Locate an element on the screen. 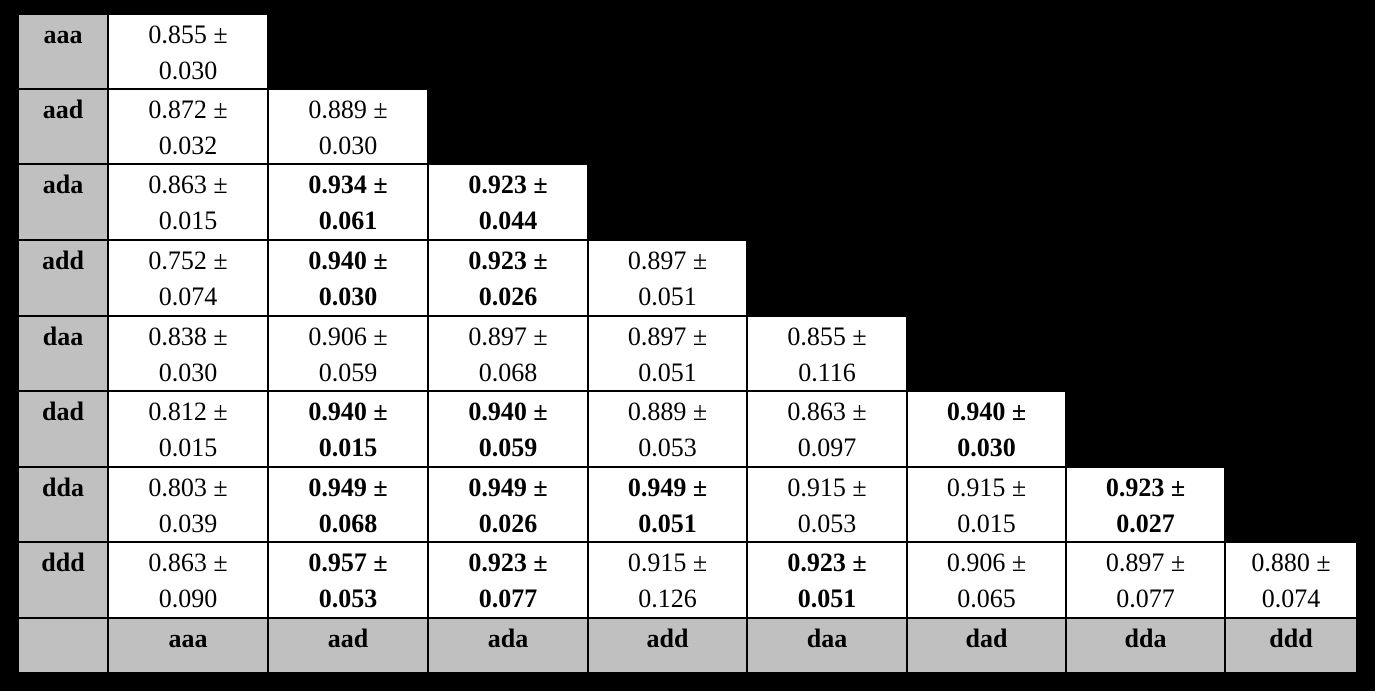 The image size is (1375, 691). value-cell: 0.889 ± 0.053 is located at coordinates (667, 429).